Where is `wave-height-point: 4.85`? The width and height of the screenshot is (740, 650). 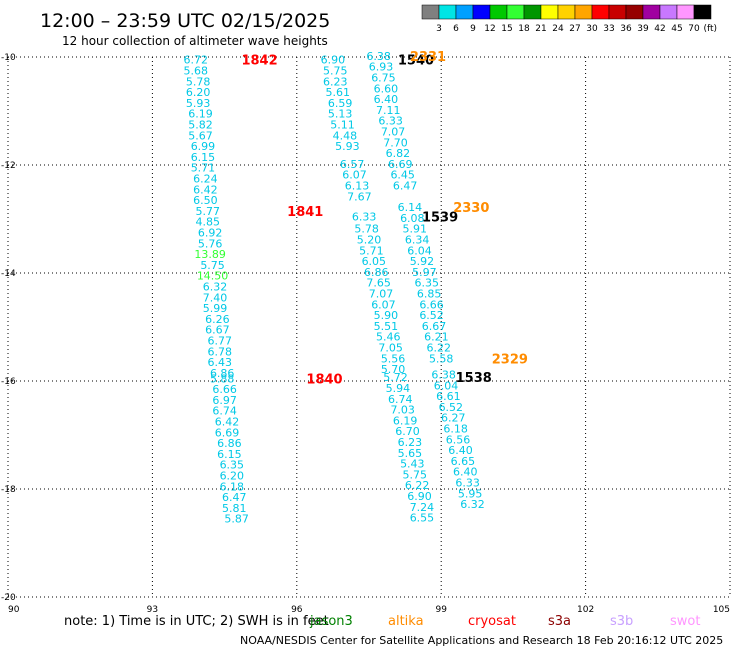 wave-height-point: 4.85 is located at coordinates (208, 222).